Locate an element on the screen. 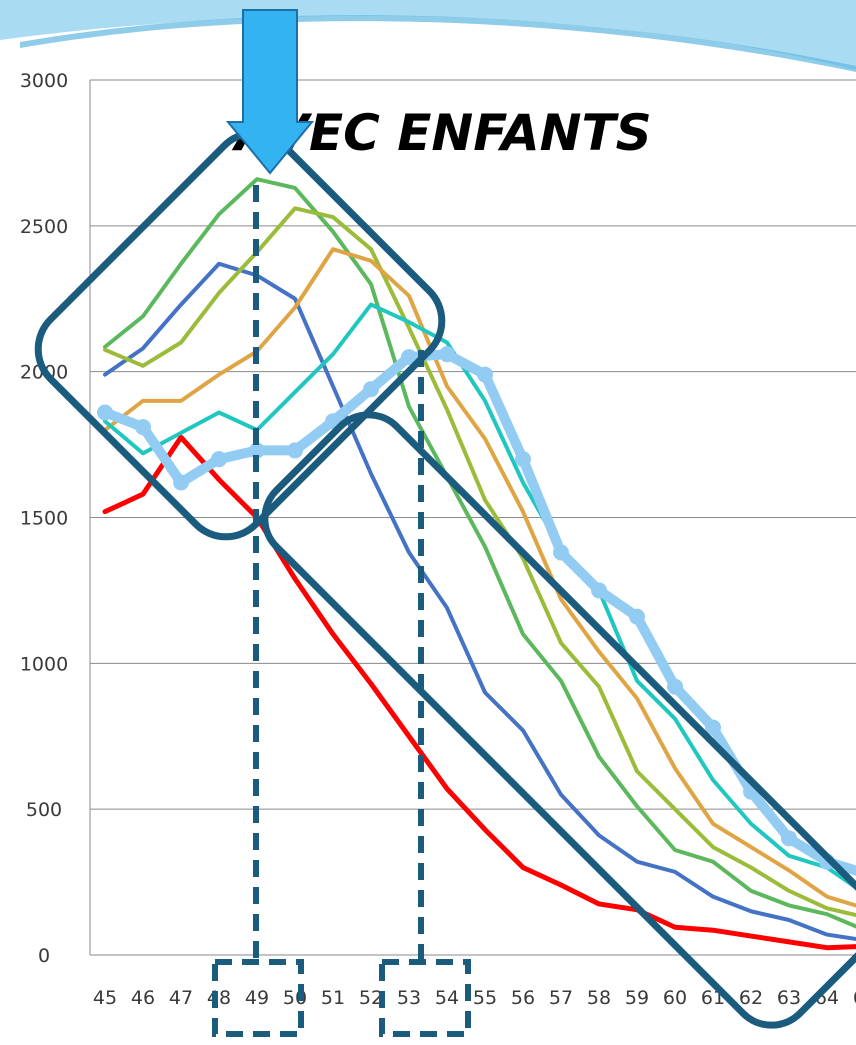 The height and width of the screenshot is (1045, 856). y-tick-label: 1000 is located at coordinates (44, 664).